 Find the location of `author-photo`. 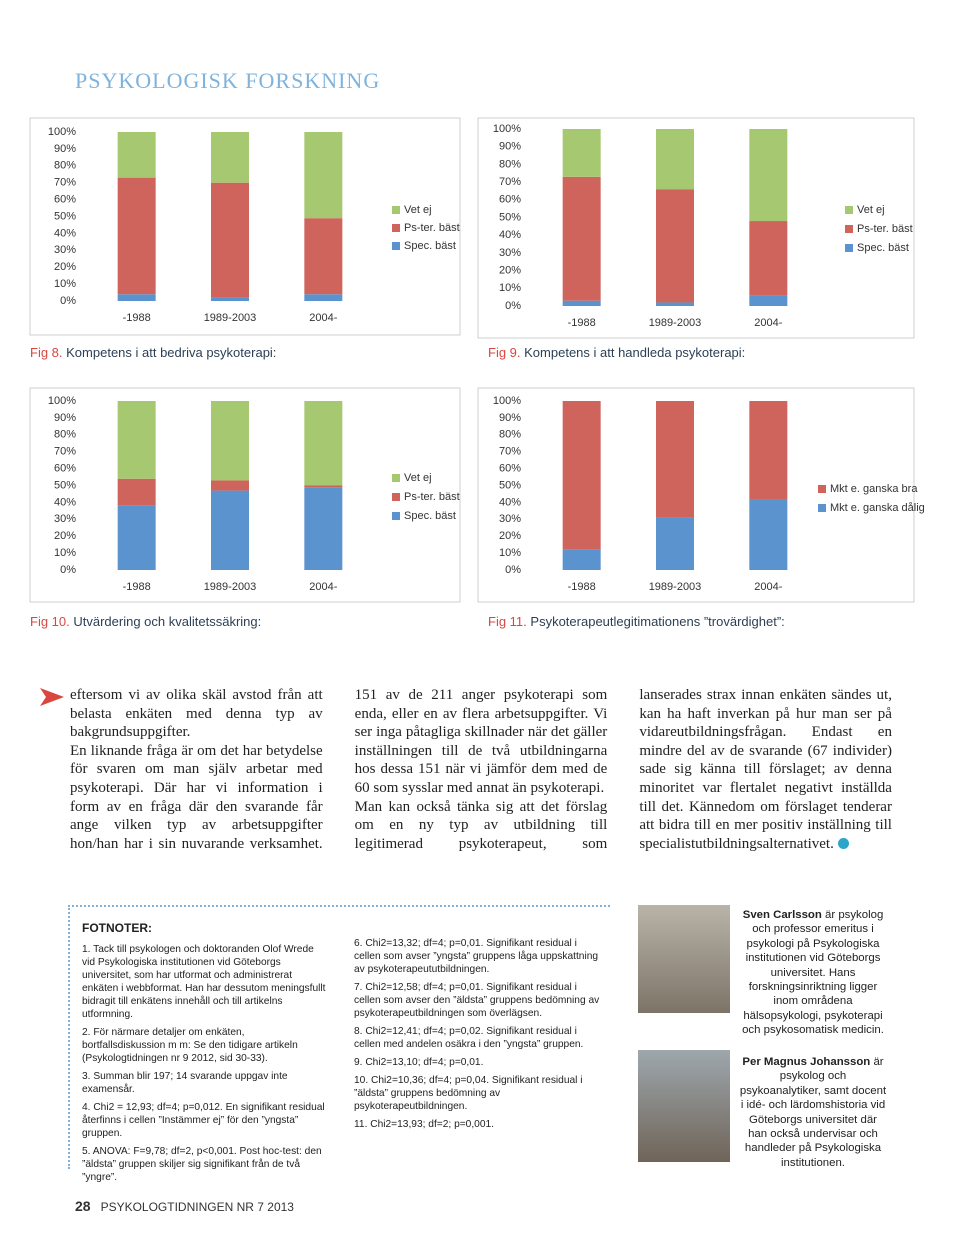

author-photo is located at coordinates (684, 1106).